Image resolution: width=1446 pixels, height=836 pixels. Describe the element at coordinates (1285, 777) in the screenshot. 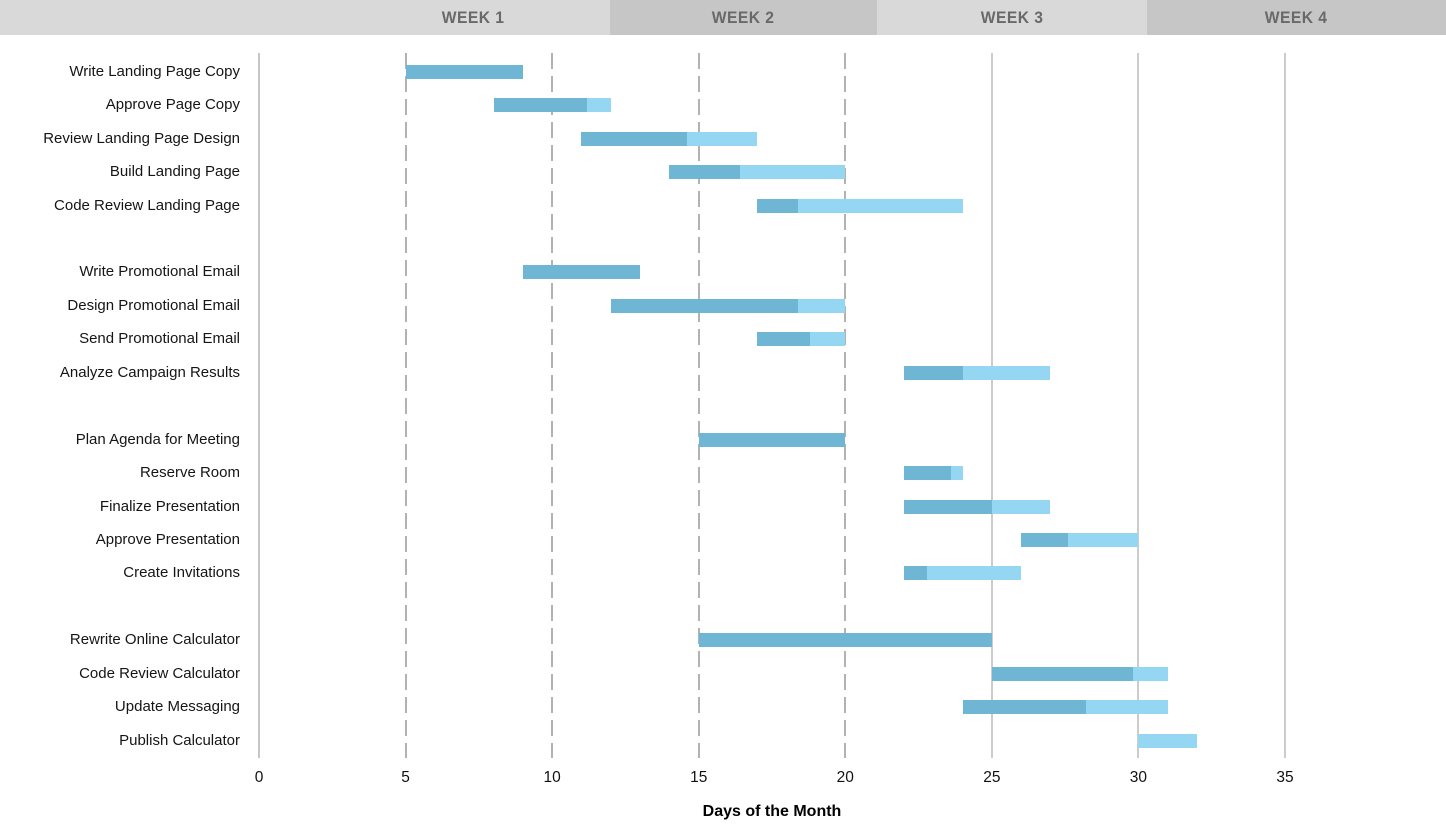

I see `x-axis-tick-label: 35` at that location.